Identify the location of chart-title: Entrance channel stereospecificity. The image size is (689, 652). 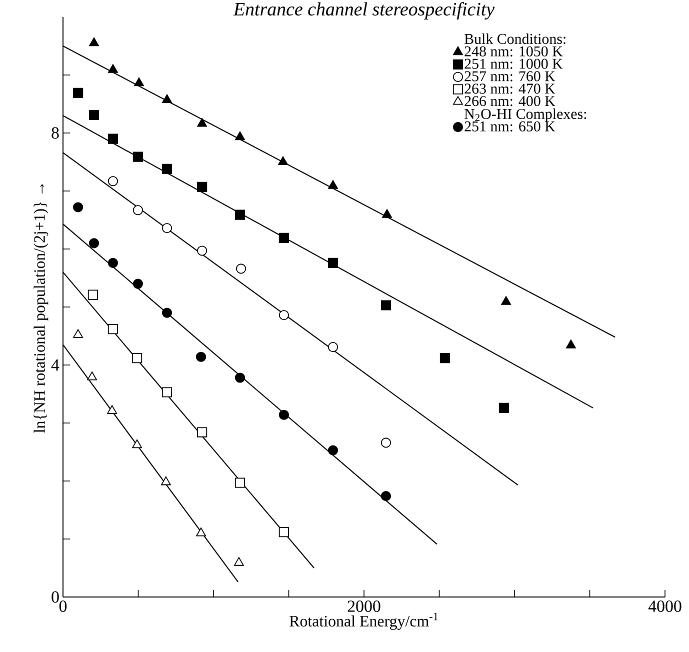
(364, 11).